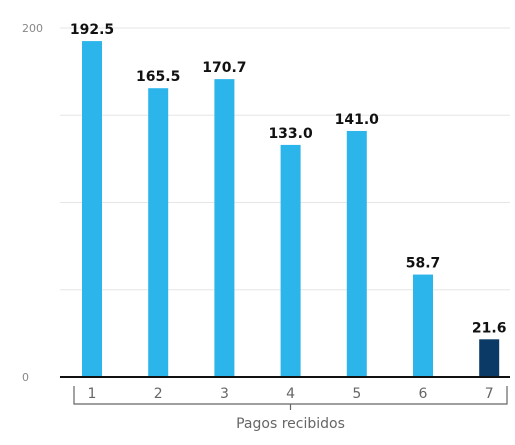 The height and width of the screenshot is (445, 515). What do you see at coordinates (92, 394) in the screenshot?
I see `x-tick-label: 1` at bounding box center [92, 394].